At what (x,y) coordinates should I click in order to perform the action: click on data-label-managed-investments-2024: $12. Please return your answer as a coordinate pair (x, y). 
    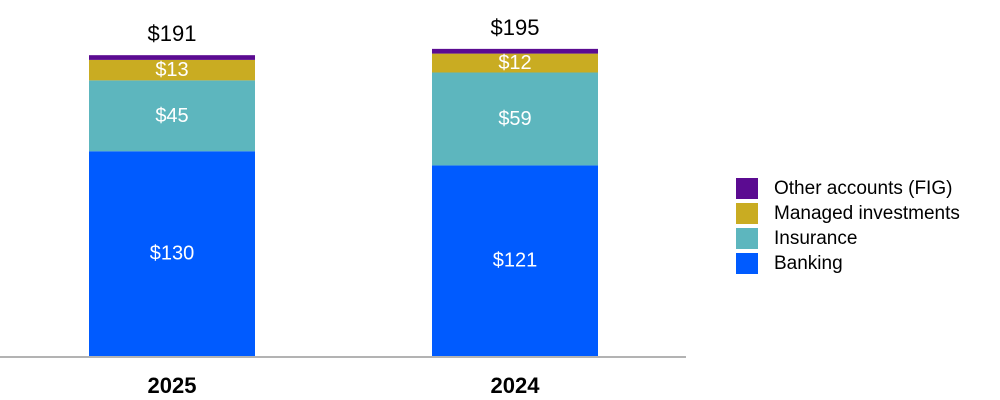
    Looking at the image, I should click on (514, 63).